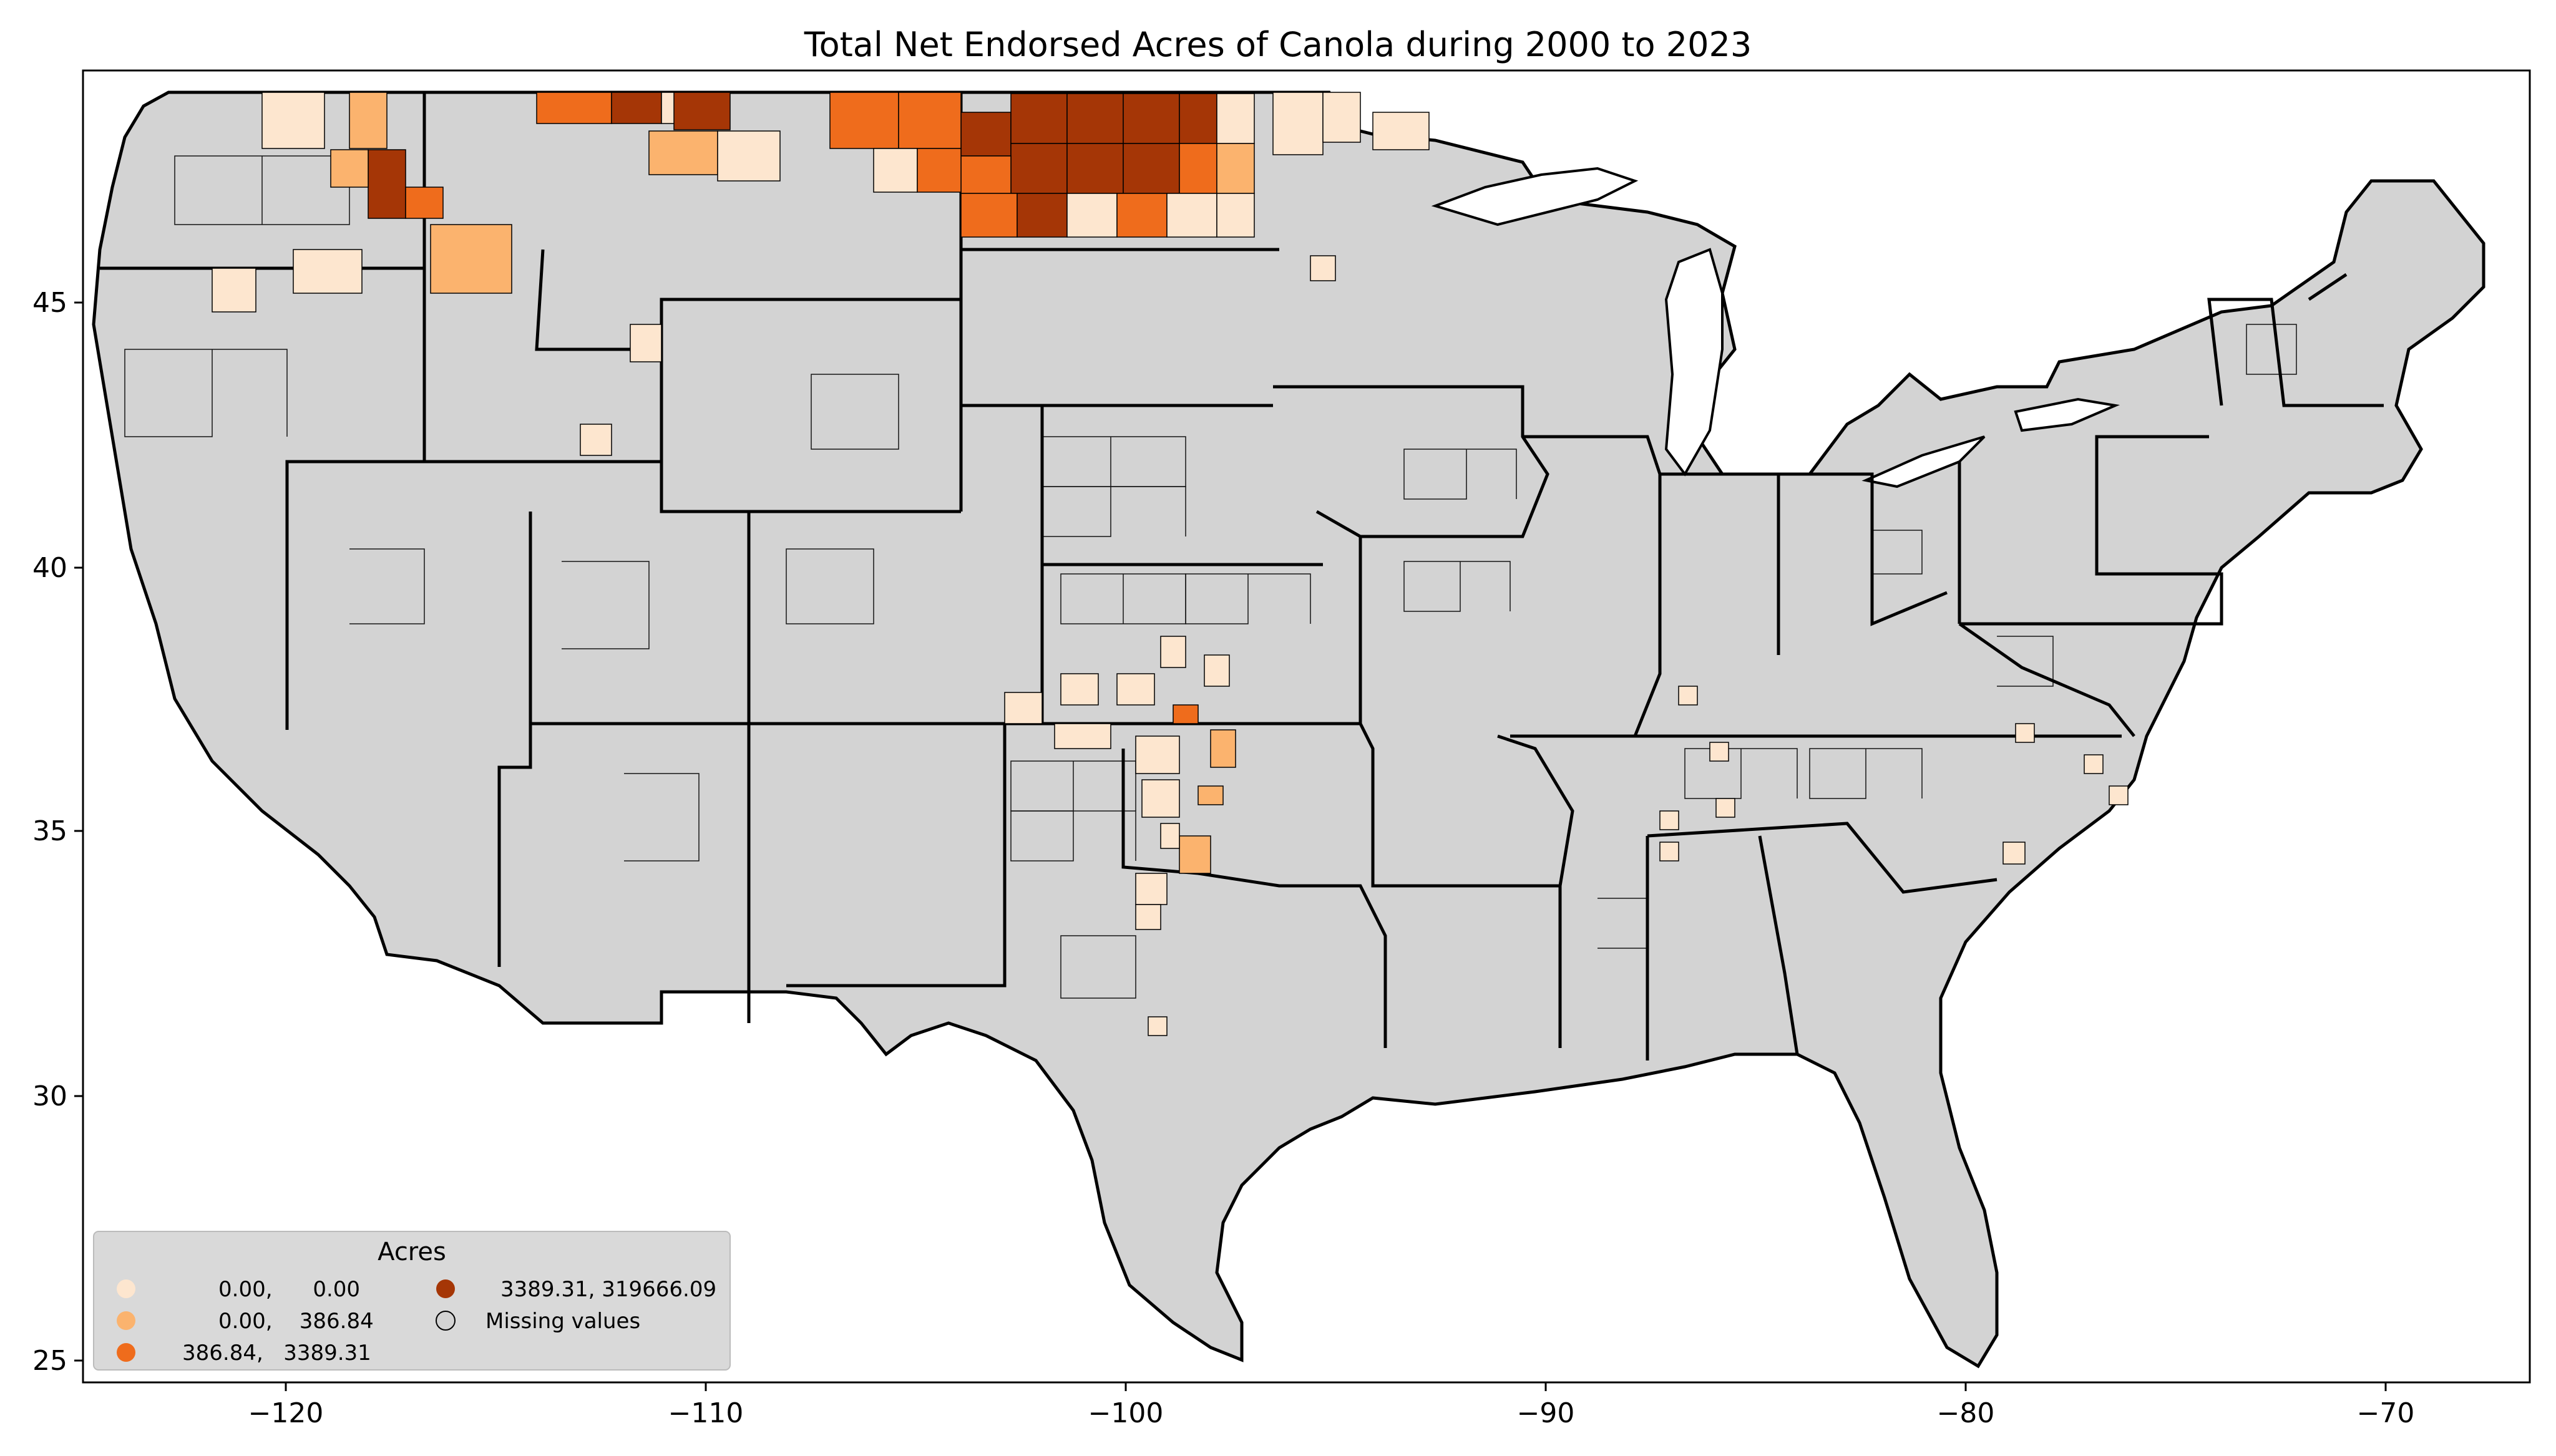  What do you see at coordinates (276, 1353) in the screenshot?
I see `legend-label: 386.84, 3389.31` at bounding box center [276, 1353].